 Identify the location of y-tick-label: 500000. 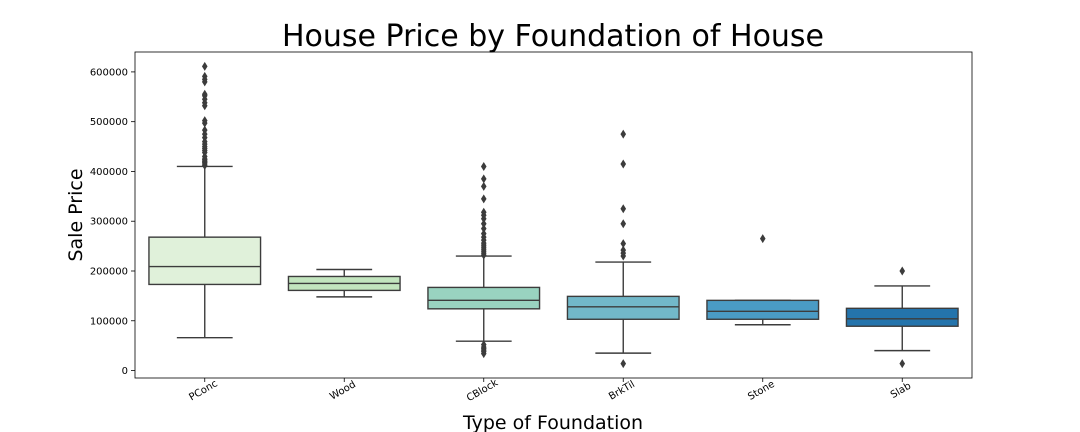
(109, 122).